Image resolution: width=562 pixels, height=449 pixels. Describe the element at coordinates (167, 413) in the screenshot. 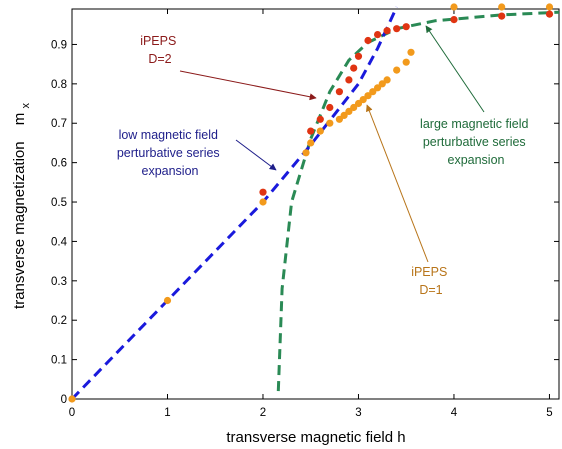

I see `x-tick-label: 1` at that location.